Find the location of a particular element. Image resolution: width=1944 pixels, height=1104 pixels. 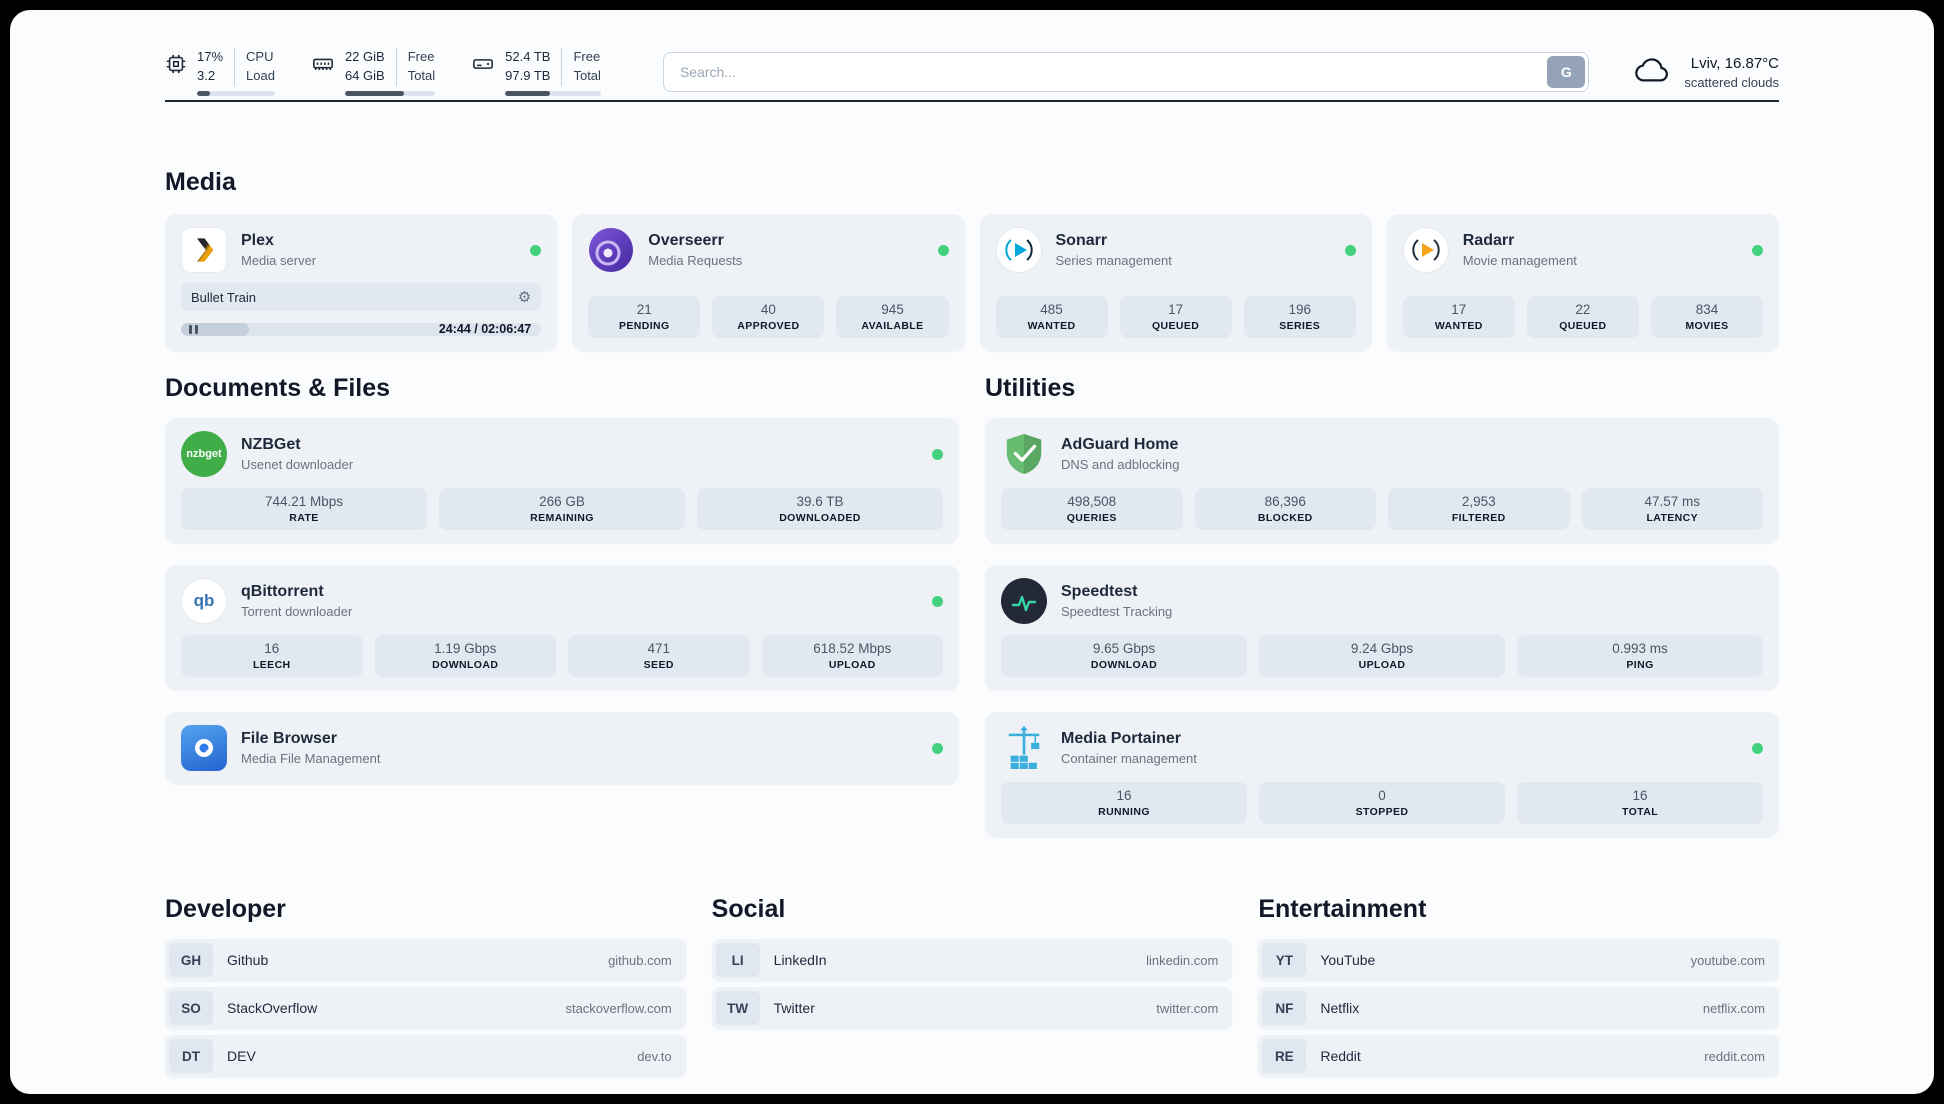

search-input is located at coordinates (1126, 72).